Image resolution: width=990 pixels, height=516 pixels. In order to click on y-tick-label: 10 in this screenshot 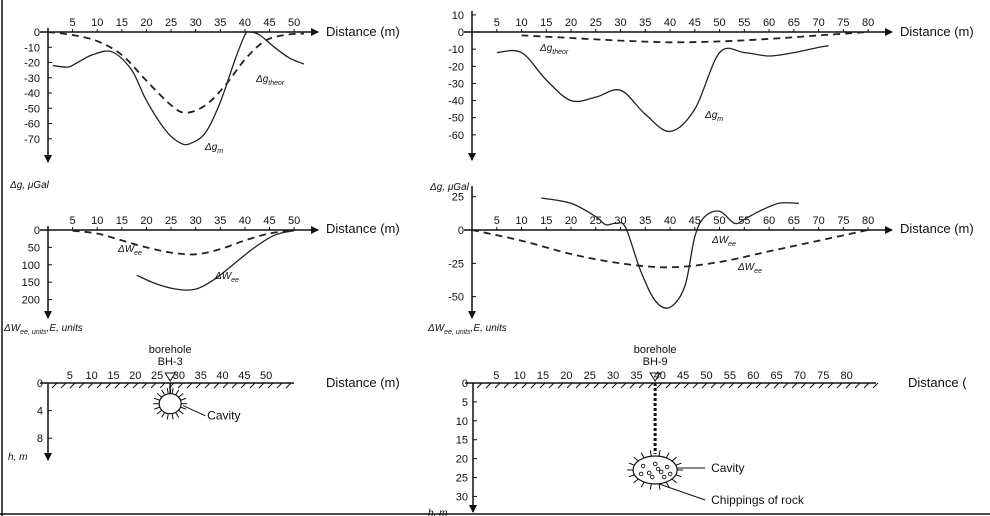, I will do `click(458, 16)`.